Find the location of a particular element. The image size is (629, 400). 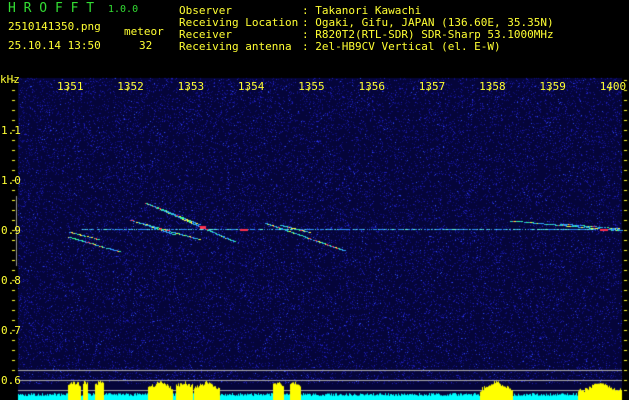

freq-tick-label: 1.0 is located at coordinates (11, 180).